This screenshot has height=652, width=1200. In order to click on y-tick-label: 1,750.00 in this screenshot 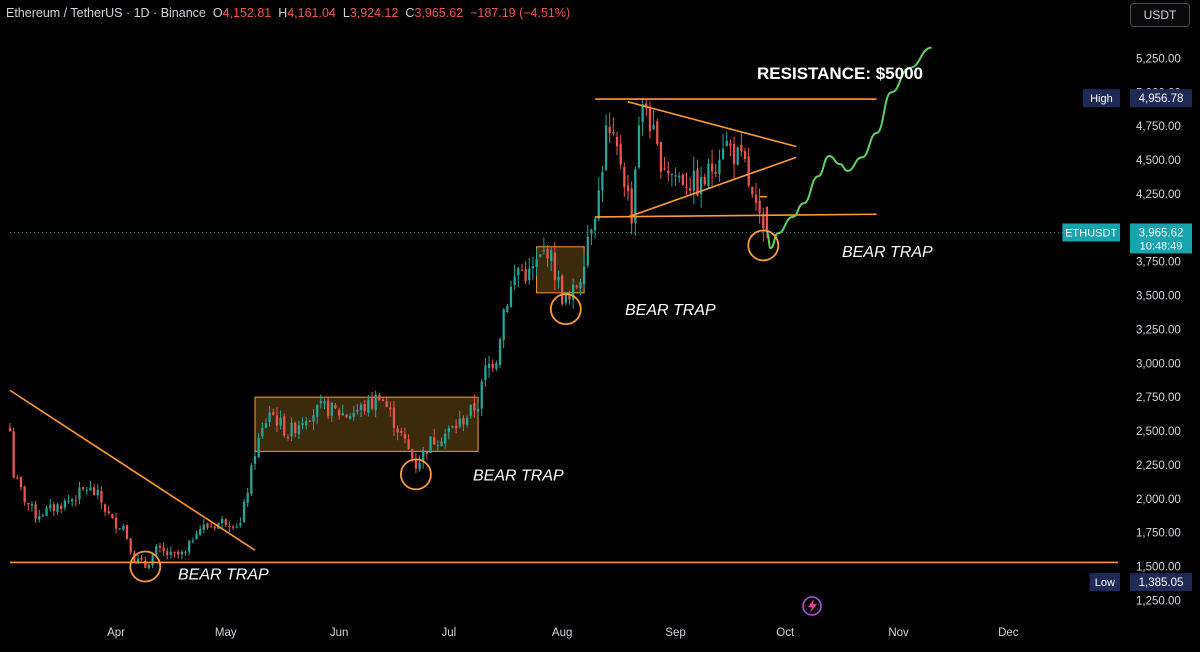, I will do `click(1158, 534)`.